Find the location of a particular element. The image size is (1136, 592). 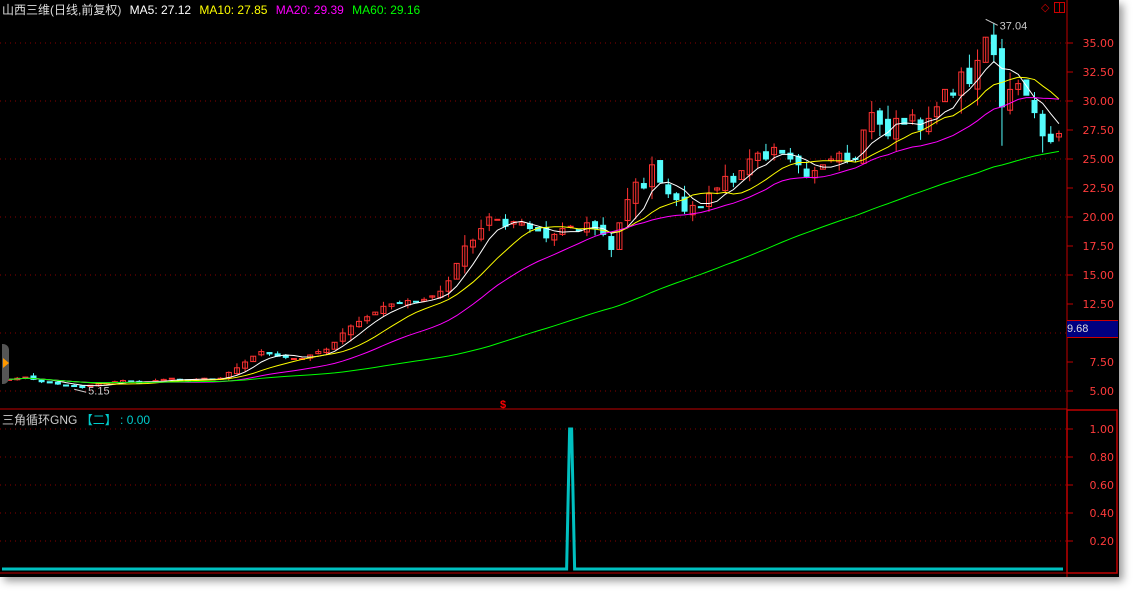

triangle-right-icon is located at coordinates (6, 363).